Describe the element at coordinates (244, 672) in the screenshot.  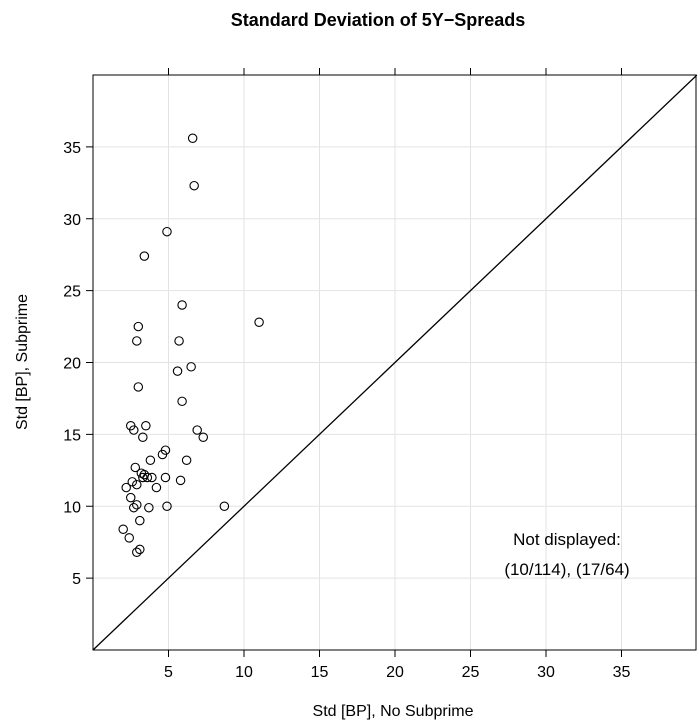
I see `x-tick-label: 10` at that location.